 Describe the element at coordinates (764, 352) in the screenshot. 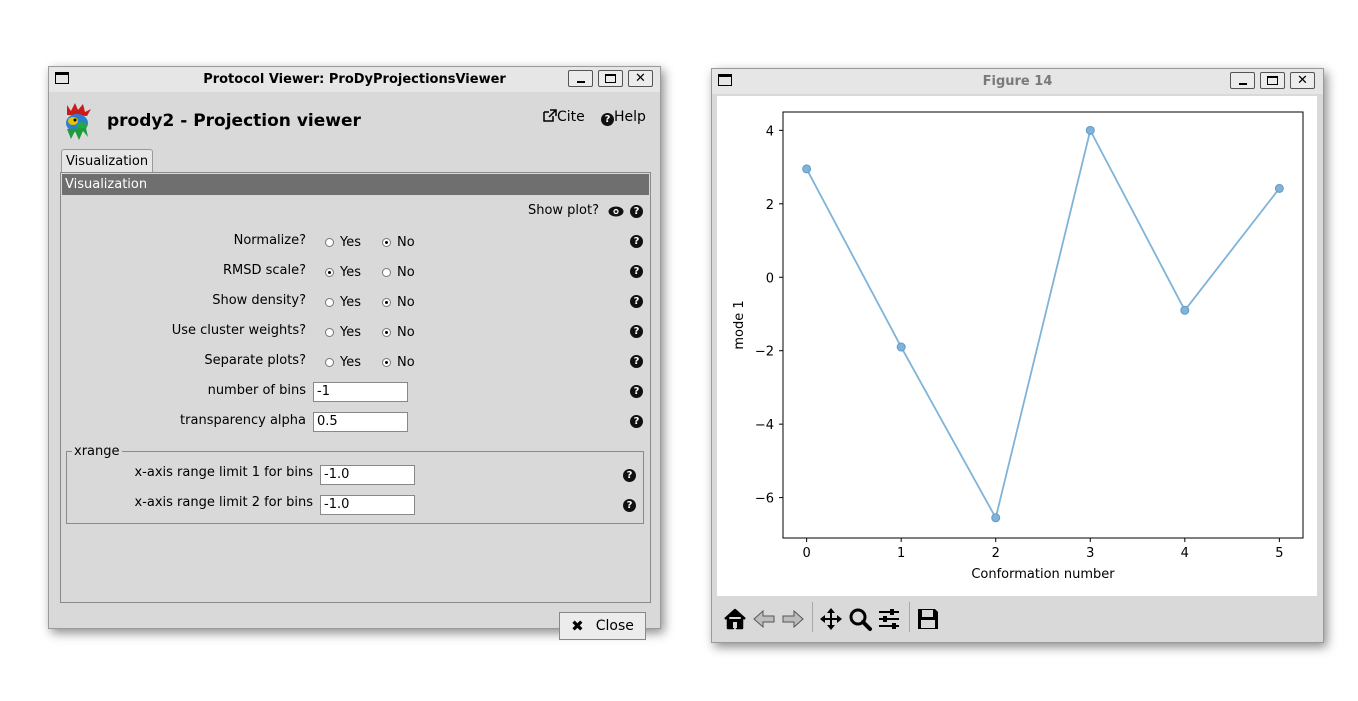

I see `y-tick-label: −2` at that location.